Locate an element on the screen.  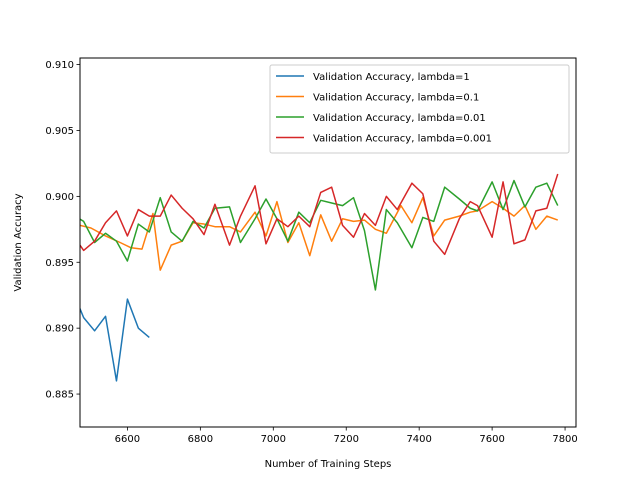
y-tick-label: 0.900 is located at coordinates (59, 197).